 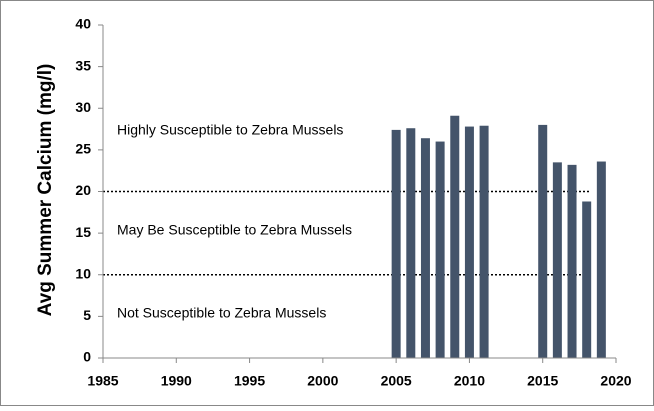 I want to click on x-tick-label: 2010, so click(x=469, y=381).